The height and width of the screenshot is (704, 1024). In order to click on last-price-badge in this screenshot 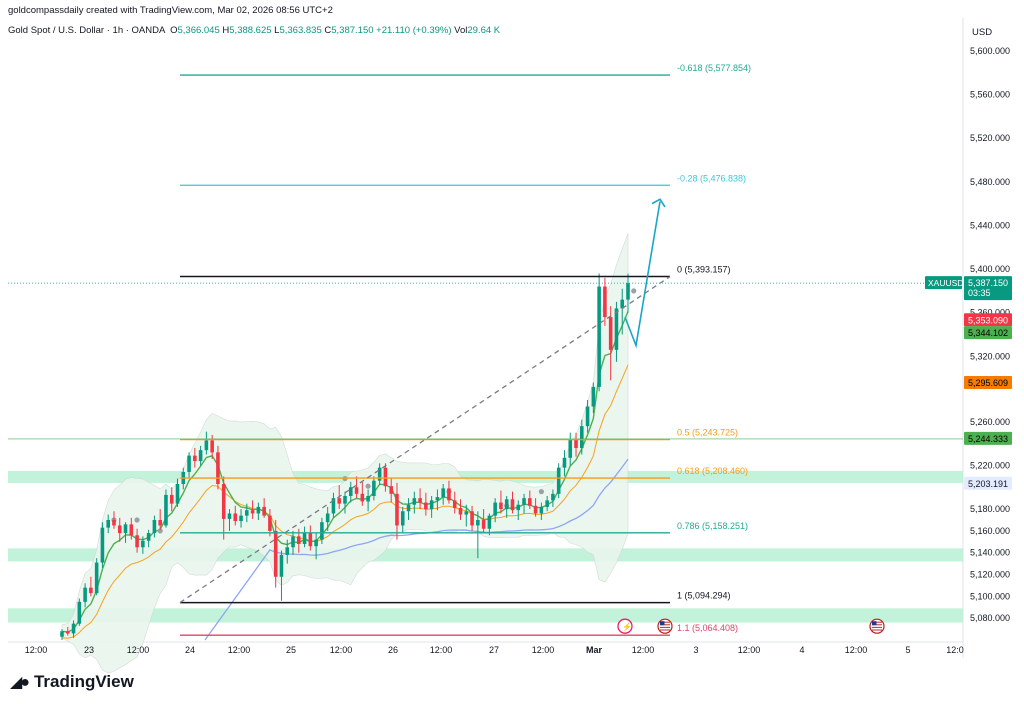, I will do `click(988, 288)`.